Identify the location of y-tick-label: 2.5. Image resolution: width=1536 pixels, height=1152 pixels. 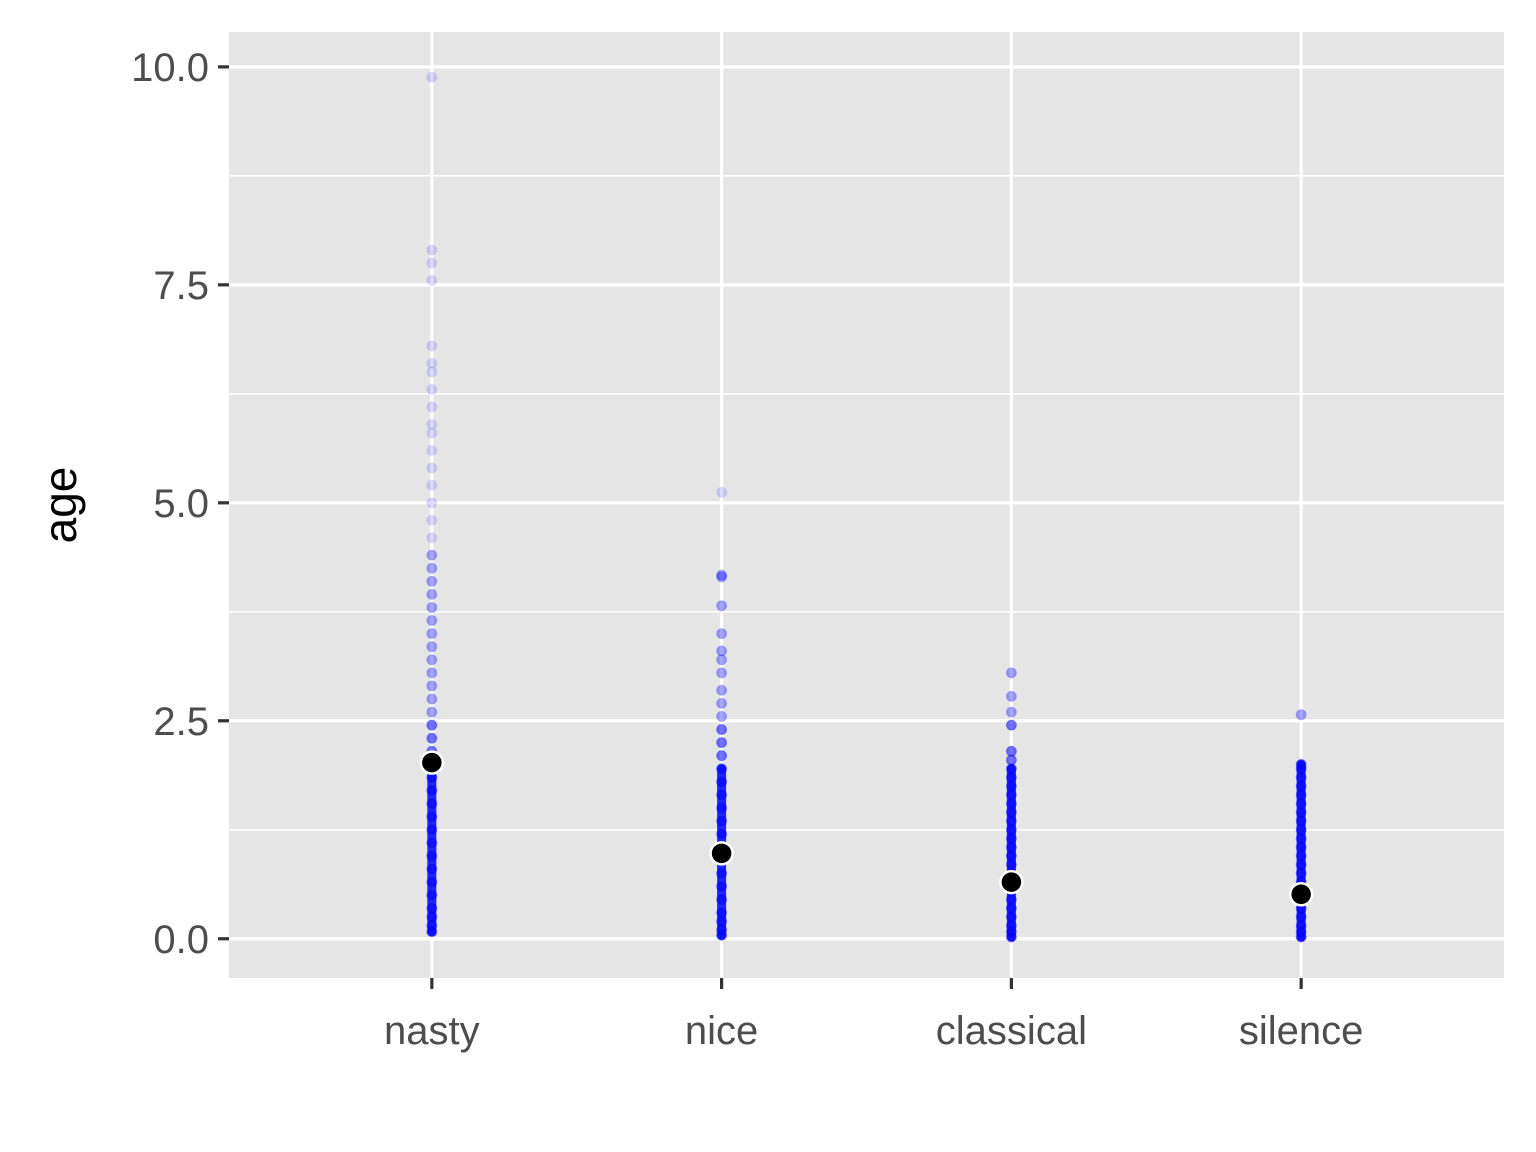
(181, 722).